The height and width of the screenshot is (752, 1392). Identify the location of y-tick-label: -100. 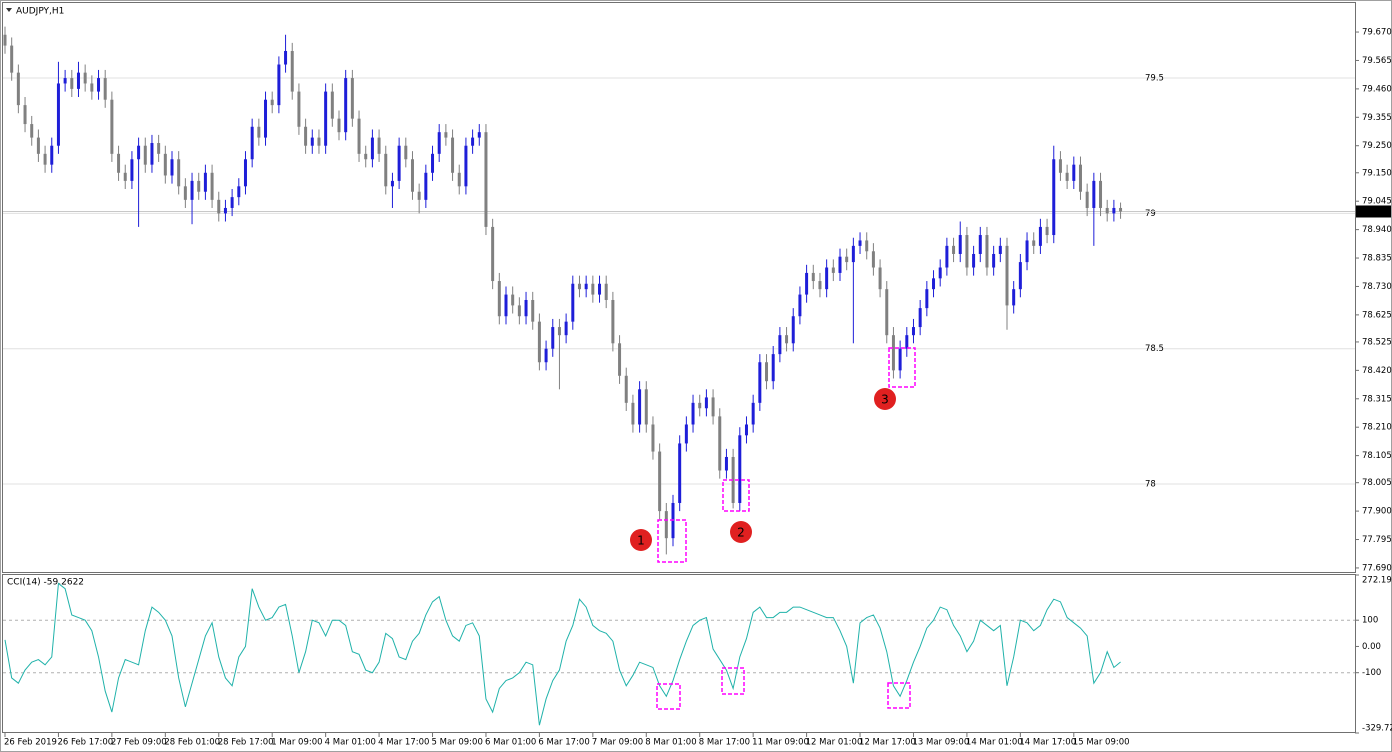
(1371, 673).